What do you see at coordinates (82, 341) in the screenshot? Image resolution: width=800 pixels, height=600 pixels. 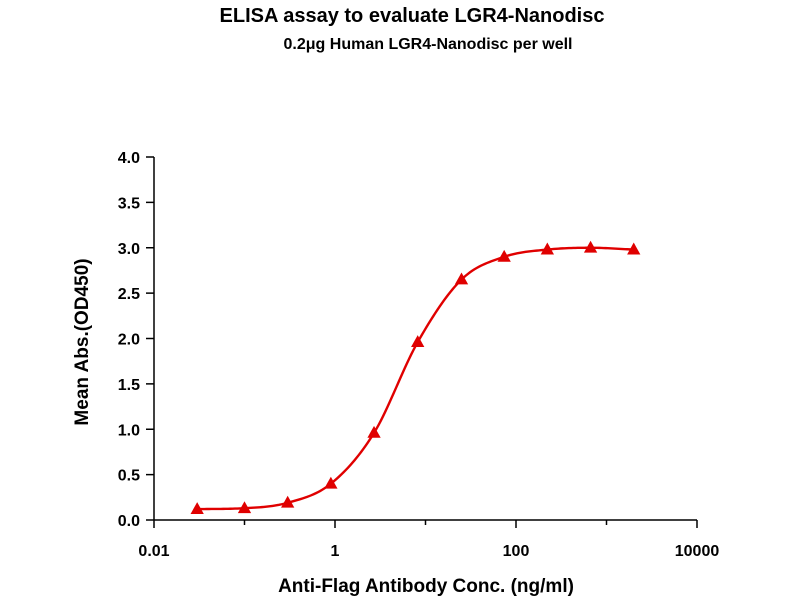 I see `y-axis-label: Mean Abs.(OD450)` at bounding box center [82, 341].